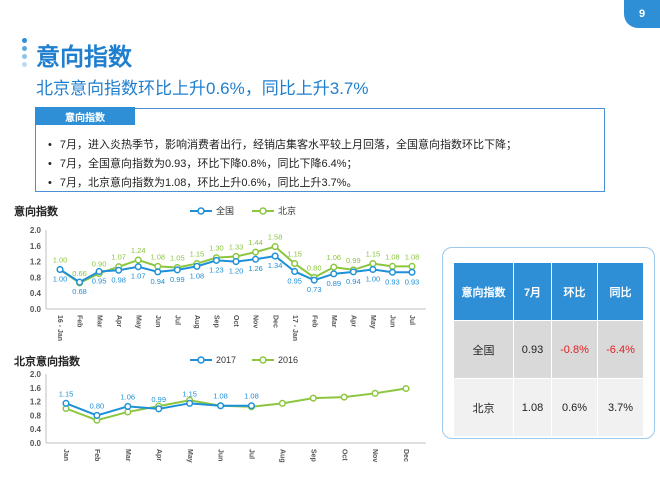  Describe the element at coordinates (236, 404) in the screenshot. I see `series-line` at that location.